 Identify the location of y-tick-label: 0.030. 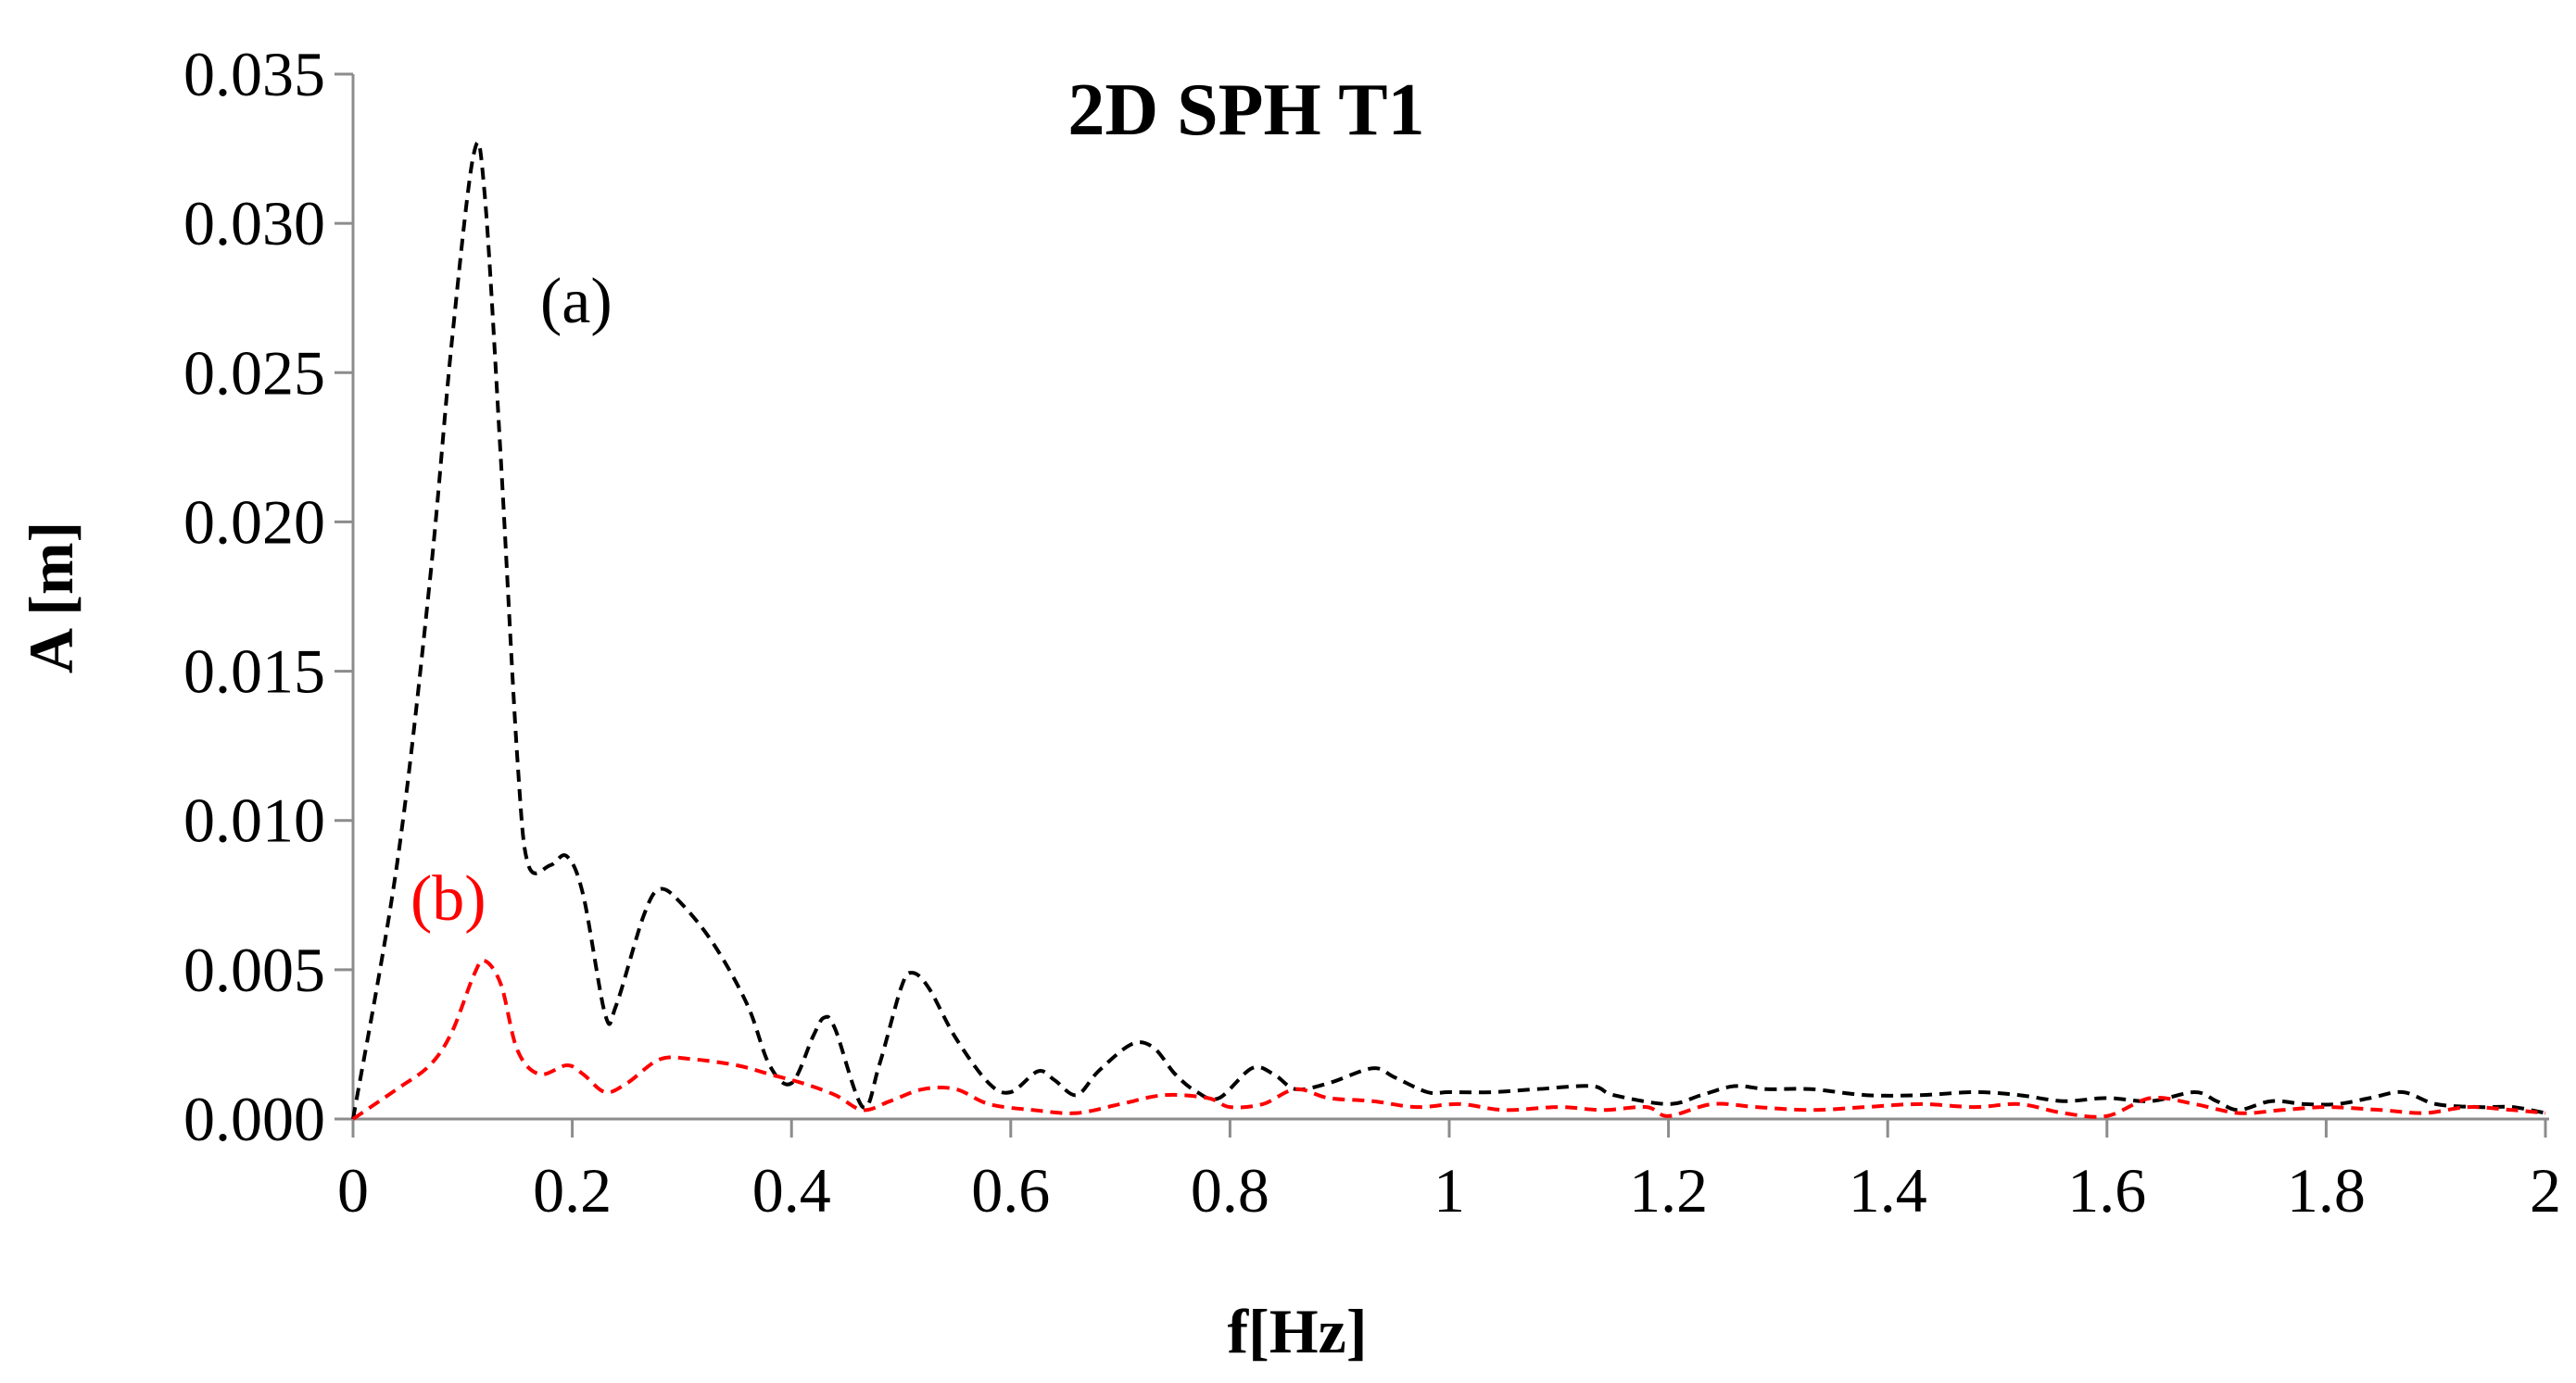
(254, 223).